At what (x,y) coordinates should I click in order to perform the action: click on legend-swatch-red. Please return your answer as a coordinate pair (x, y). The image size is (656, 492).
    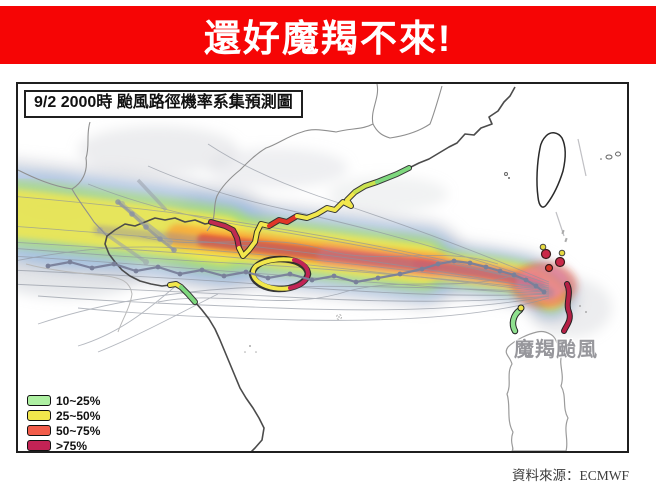
    Looking at the image, I should click on (39, 430).